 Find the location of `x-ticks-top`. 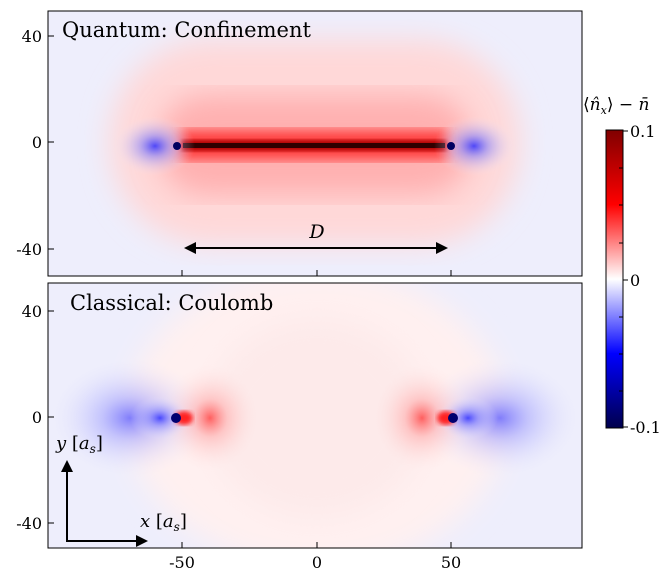

x-ticks-top is located at coordinates (316, 273).